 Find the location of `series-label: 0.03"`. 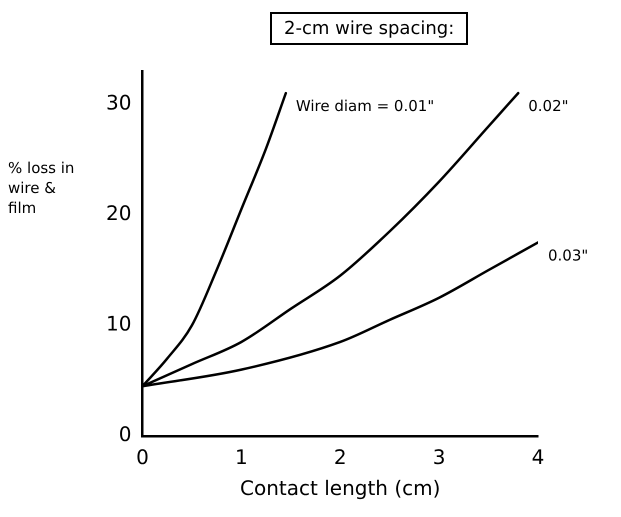

series-label: 0.03" is located at coordinates (568, 255).